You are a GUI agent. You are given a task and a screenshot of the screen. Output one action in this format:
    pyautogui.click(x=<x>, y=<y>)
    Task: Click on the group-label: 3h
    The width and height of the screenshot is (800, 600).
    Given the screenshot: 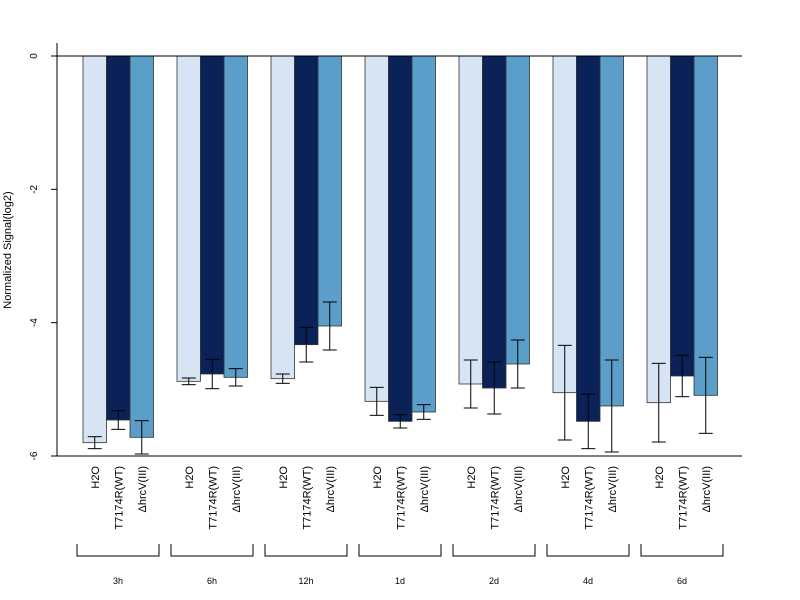 What is the action you would take?
    pyautogui.click(x=118, y=581)
    